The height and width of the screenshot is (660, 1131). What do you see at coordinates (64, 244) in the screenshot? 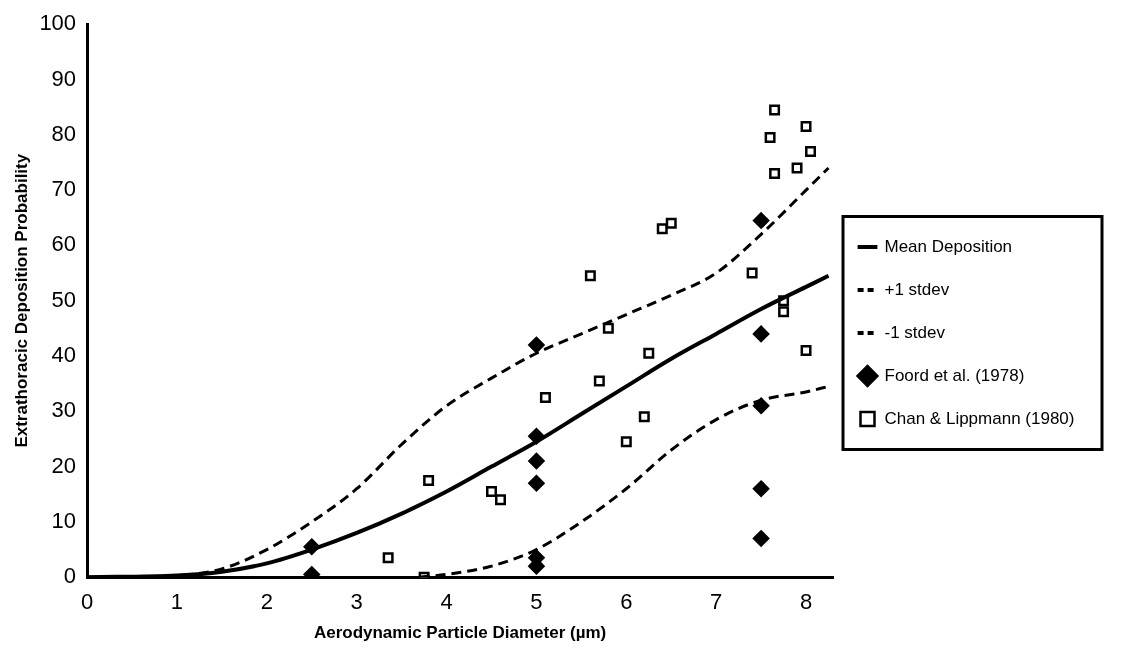
I see `y-tick-label: 60` at bounding box center [64, 244].